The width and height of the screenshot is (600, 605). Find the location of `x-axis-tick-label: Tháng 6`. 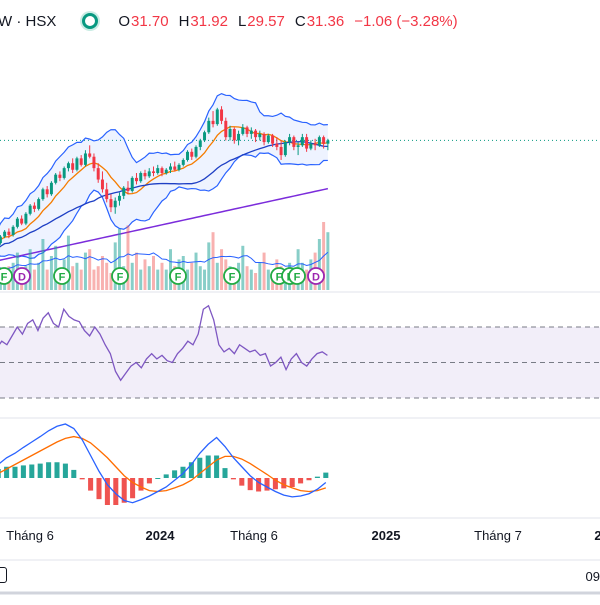

x-axis-tick-label: Tháng 6 is located at coordinates (254, 535).